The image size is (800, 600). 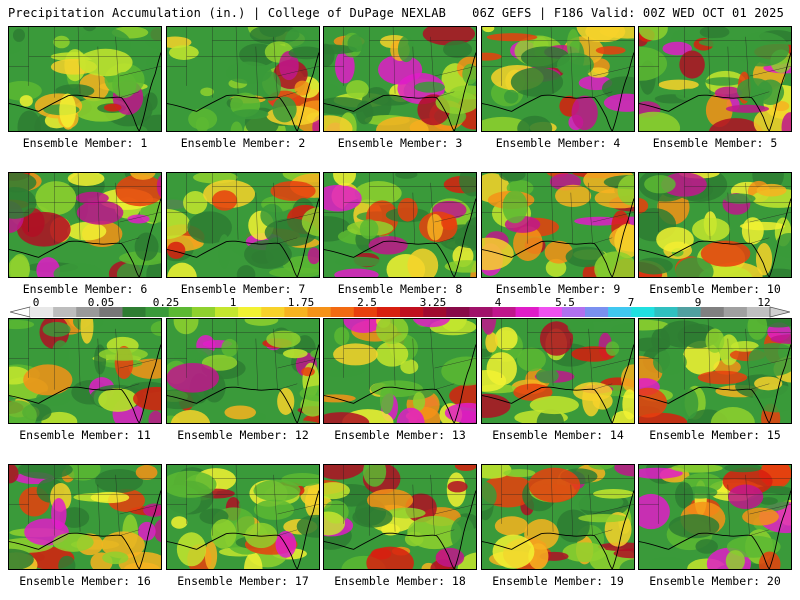 What do you see at coordinates (101, 302) in the screenshot?
I see `colorbar-label-1: 0.05` at bounding box center [101, 302].